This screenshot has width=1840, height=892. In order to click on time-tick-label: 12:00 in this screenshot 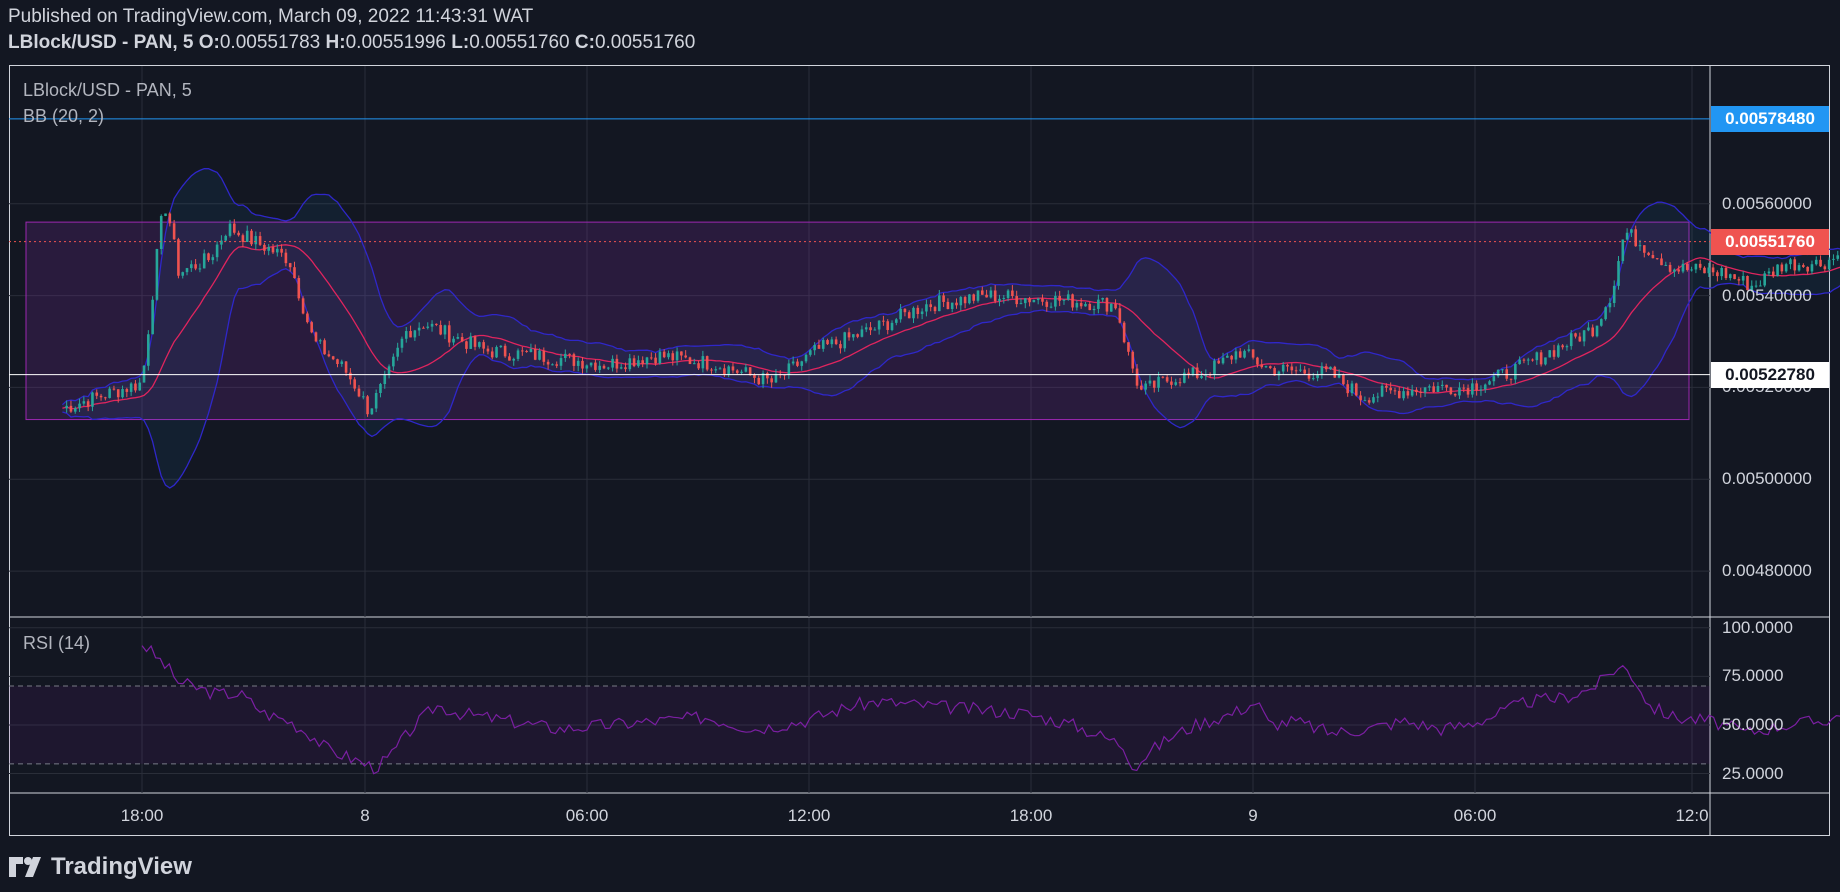, I will do `click(809, 815)`.